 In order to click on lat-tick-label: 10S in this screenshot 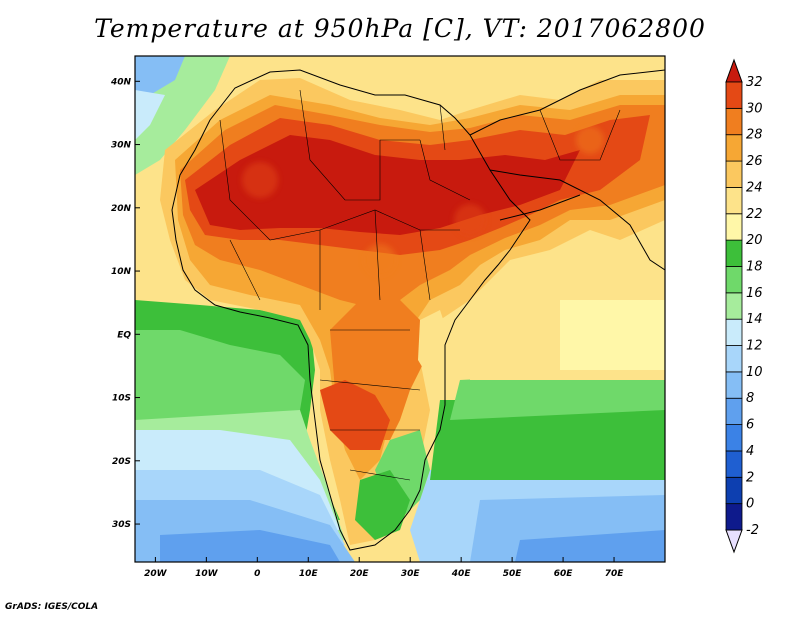, I will do `click(121, 399)`.